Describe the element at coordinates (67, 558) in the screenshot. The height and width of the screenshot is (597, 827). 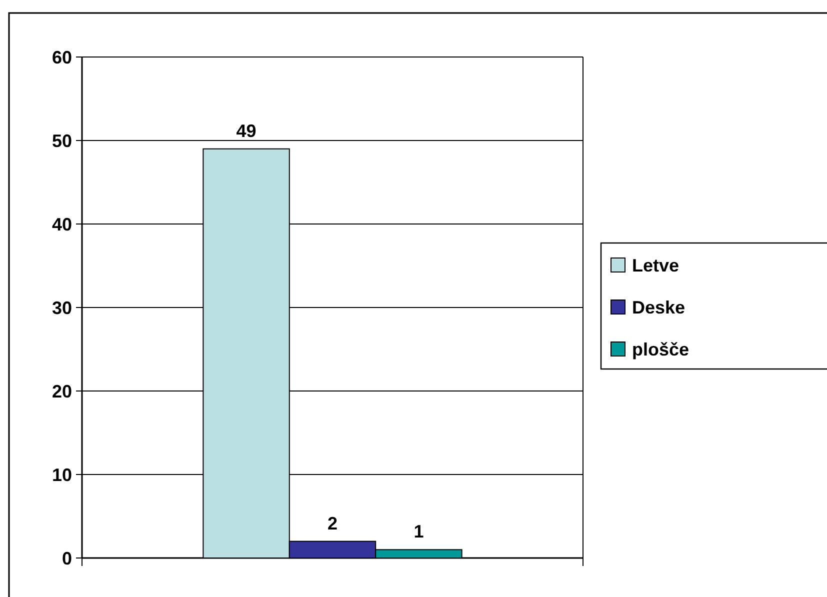
I see `y-tick-label: 0` at that location.